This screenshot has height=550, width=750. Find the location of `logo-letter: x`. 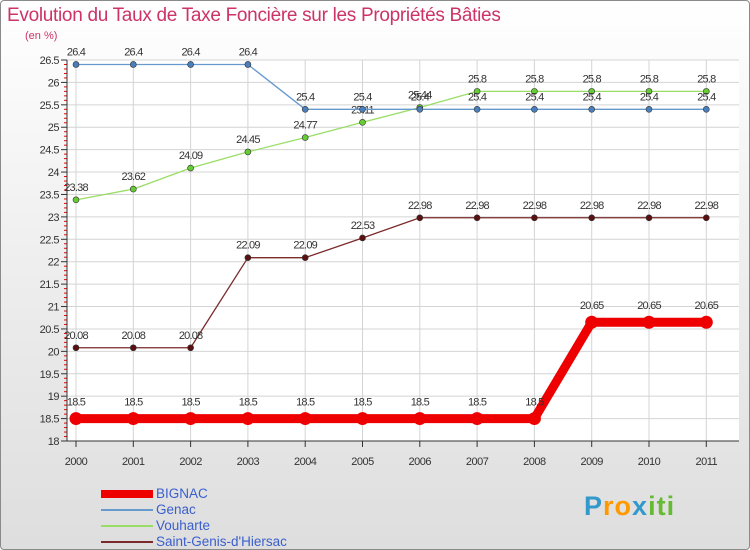

logo-letter: x is located at coordinates (640, 506).